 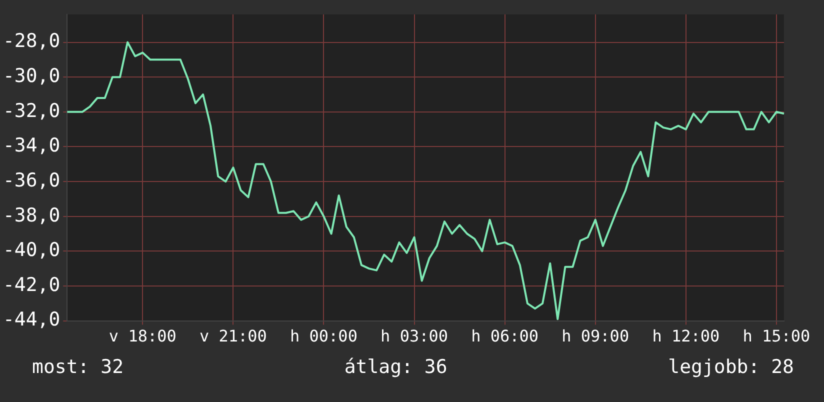 I want to click on x-tick-label: h 09:00, so click(x=596, y=336).